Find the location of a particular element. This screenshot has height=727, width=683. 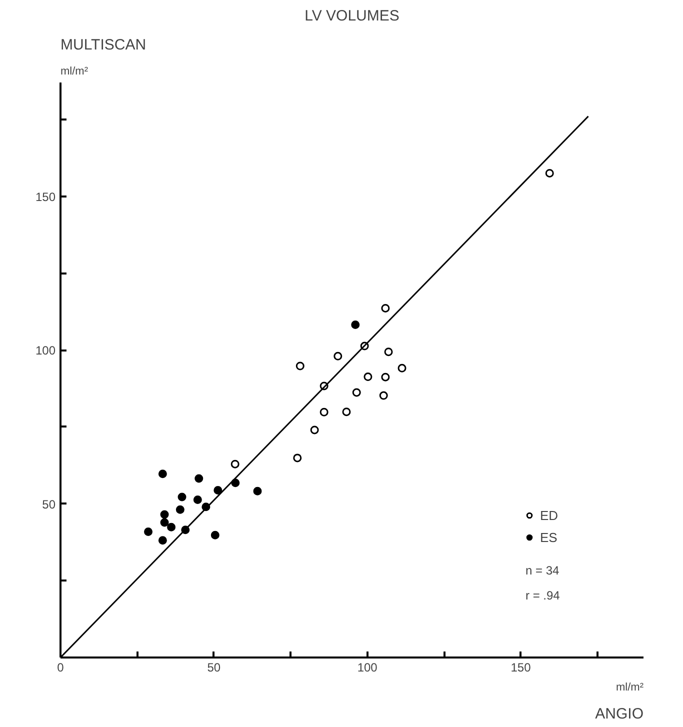

y-tick-label: 50 is located at coordinates (49, 504).